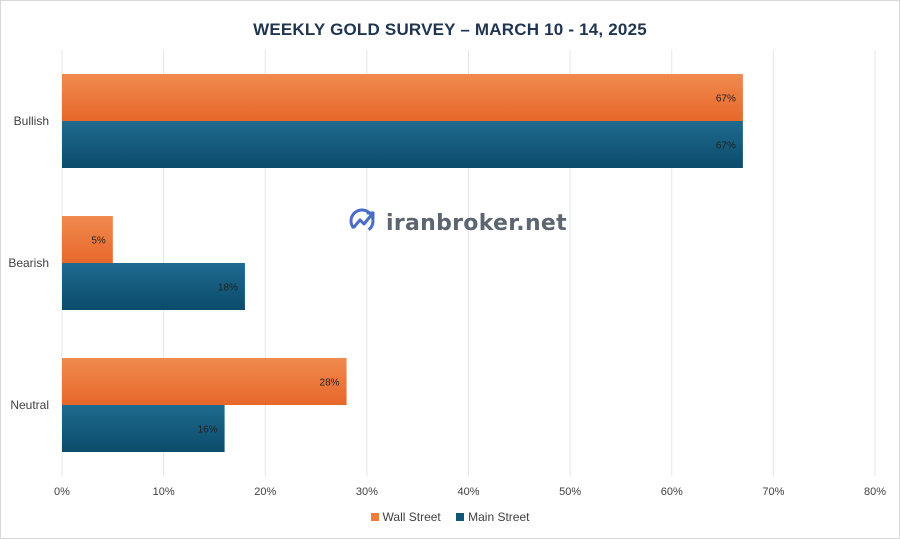  I want to click on chart-title: WEEKLY GOLD SURVEY – MARCH 10 - 14, 2025, so click(450, 29).